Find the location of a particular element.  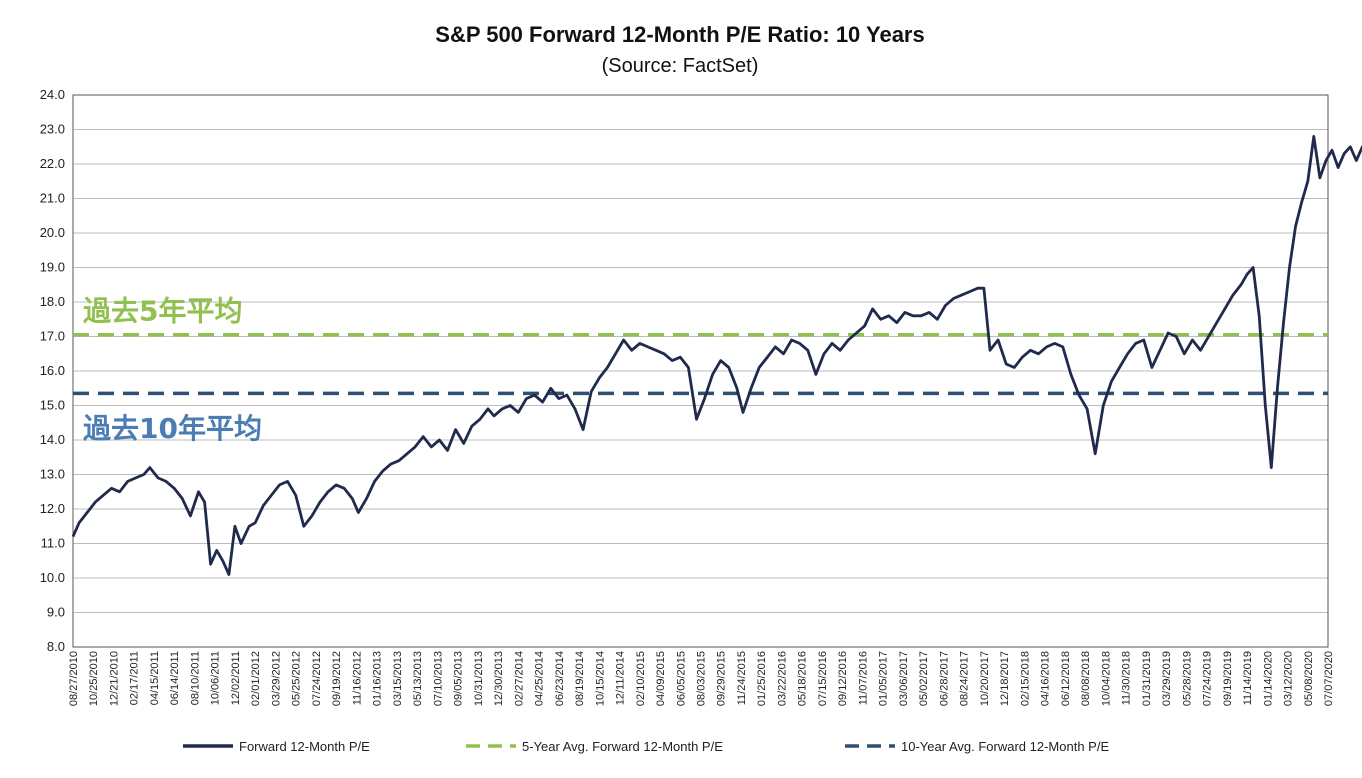

average-lines is located at coordinates (700, 364).